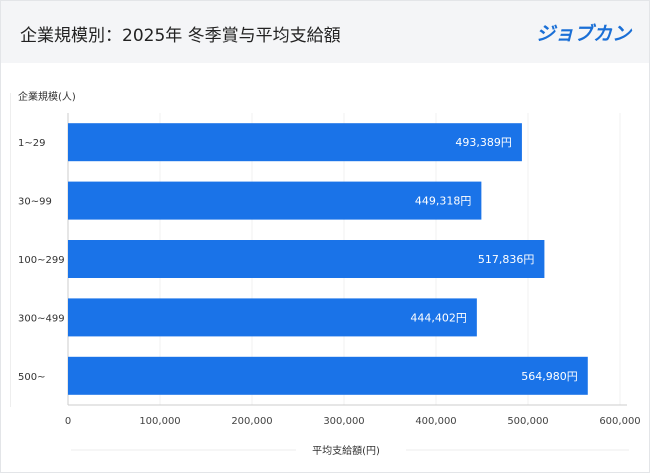  What do you see at coordinates (41, 318) in the screenshot?
I see `y-tick-label: 300~499` at bounding box center [41, 318].